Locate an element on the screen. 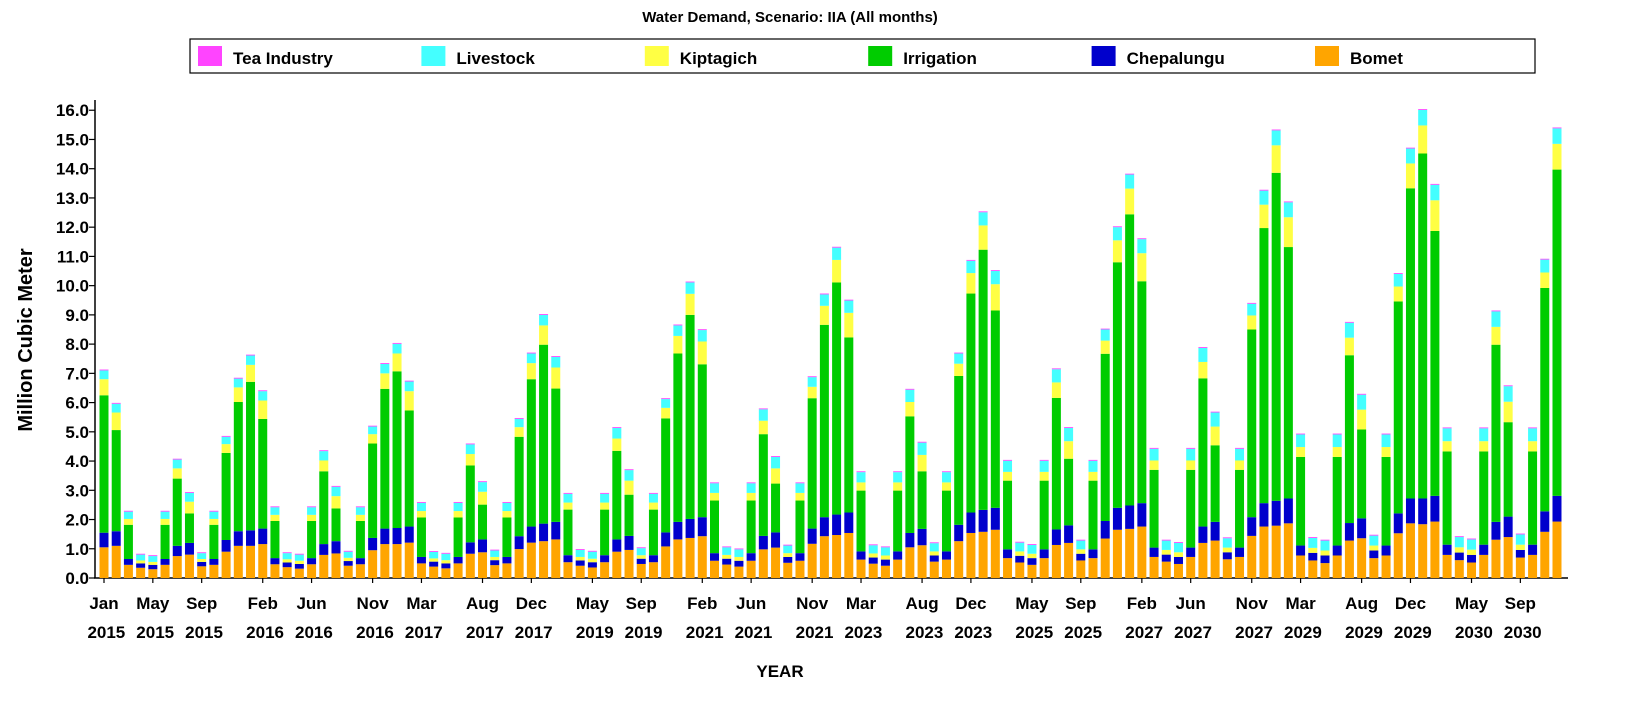  y-tick-label: 1.0 is located at coordinates (77, 549).